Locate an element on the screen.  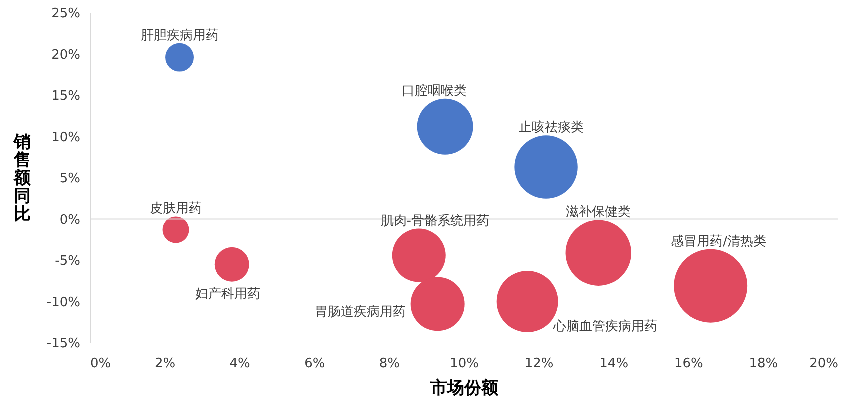
y-tick-label: -15% is located at coordinates (63, 344).